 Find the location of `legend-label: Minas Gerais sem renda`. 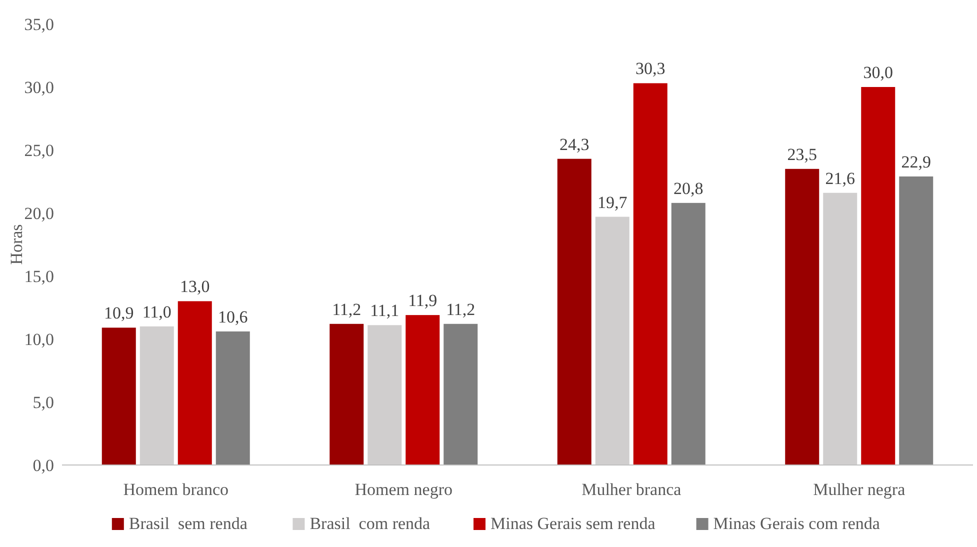

legend-label: Minas Gerais sem renda is located at coordinates (573, 523).